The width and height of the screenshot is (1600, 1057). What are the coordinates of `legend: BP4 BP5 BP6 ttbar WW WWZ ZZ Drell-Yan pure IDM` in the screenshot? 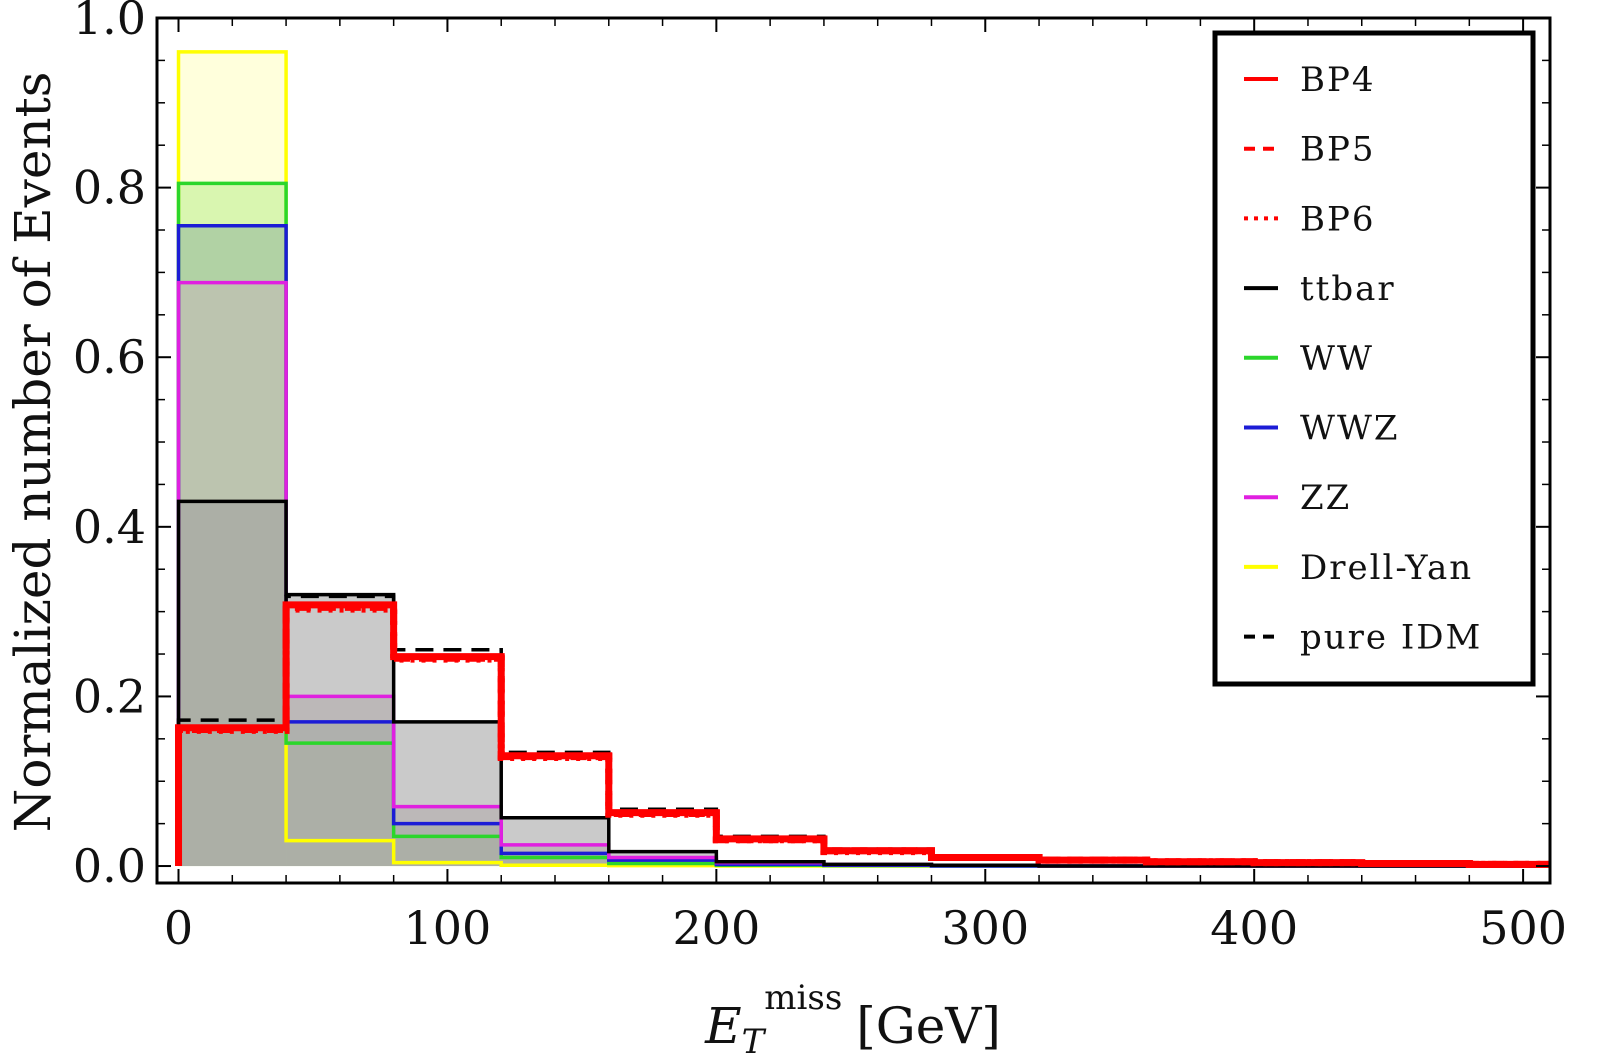 It's located at (1374, 358).